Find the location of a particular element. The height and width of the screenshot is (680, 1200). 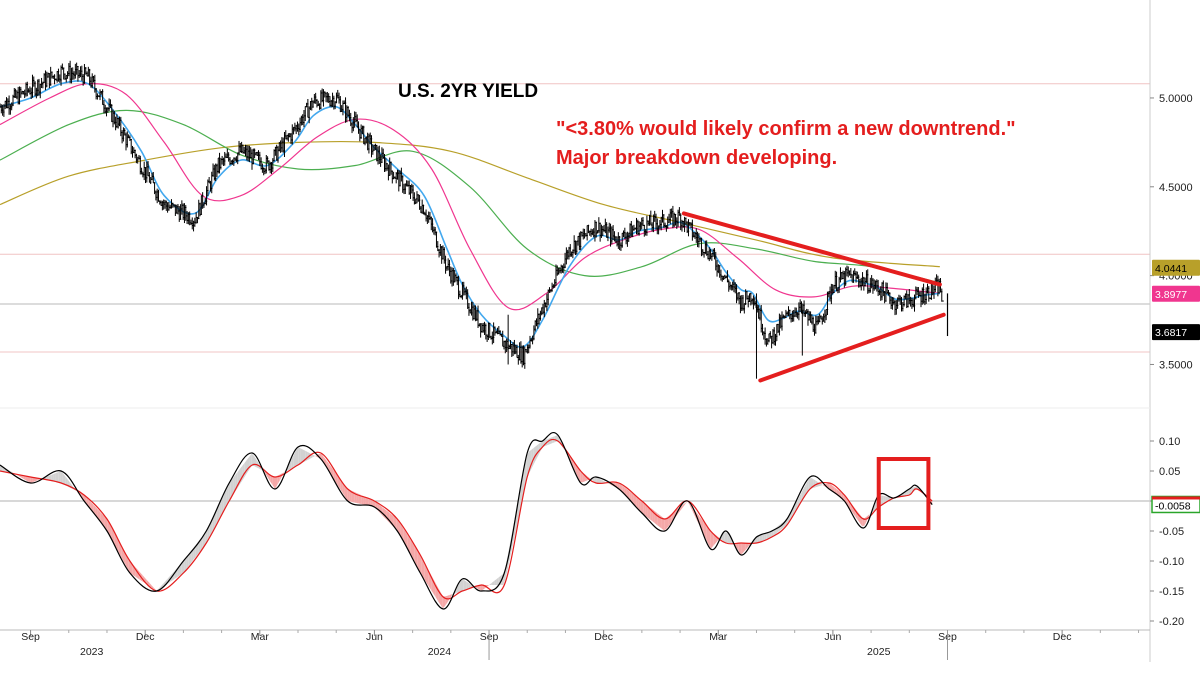

last-value-badge-mid-bg is located at coordinates (1176, 293).